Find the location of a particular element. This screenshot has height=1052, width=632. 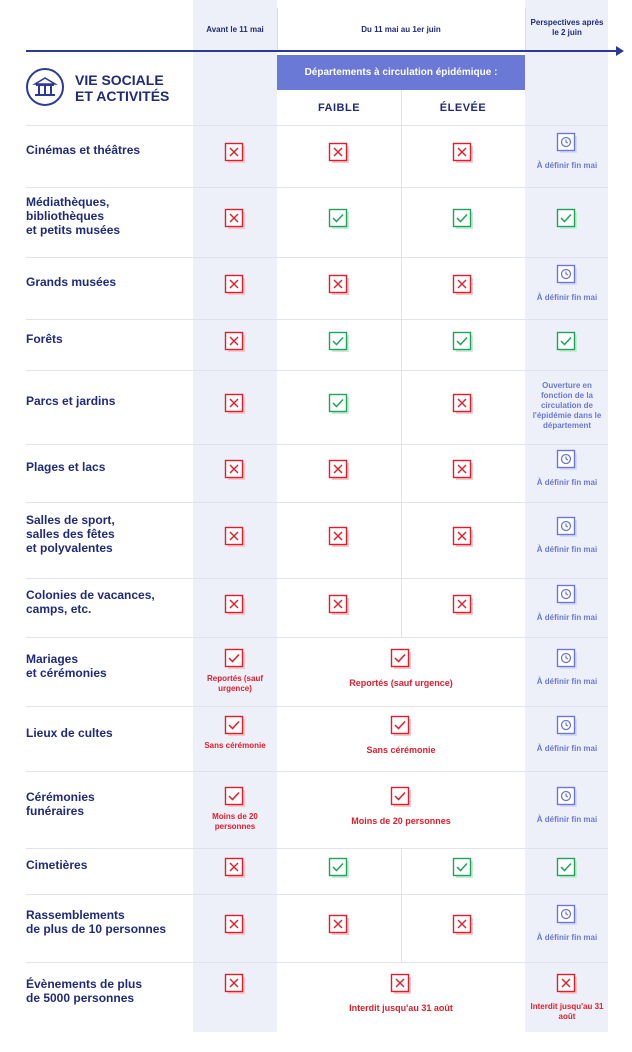

header-elevee: ÉLEVÉE is located at coordinates (463, 107).